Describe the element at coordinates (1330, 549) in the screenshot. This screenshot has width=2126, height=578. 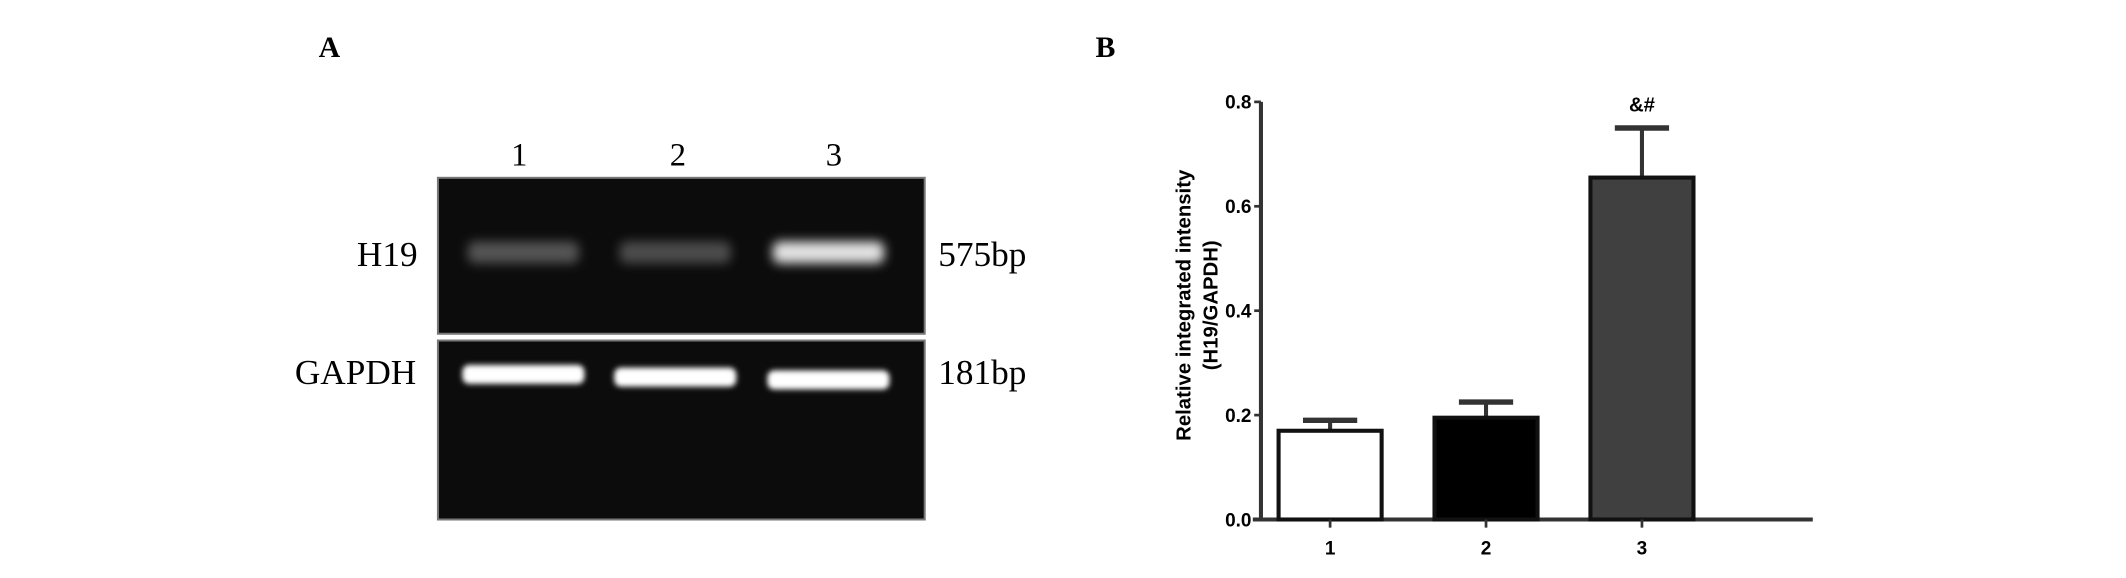
I see `x-tick-label-1: 1` at that location.